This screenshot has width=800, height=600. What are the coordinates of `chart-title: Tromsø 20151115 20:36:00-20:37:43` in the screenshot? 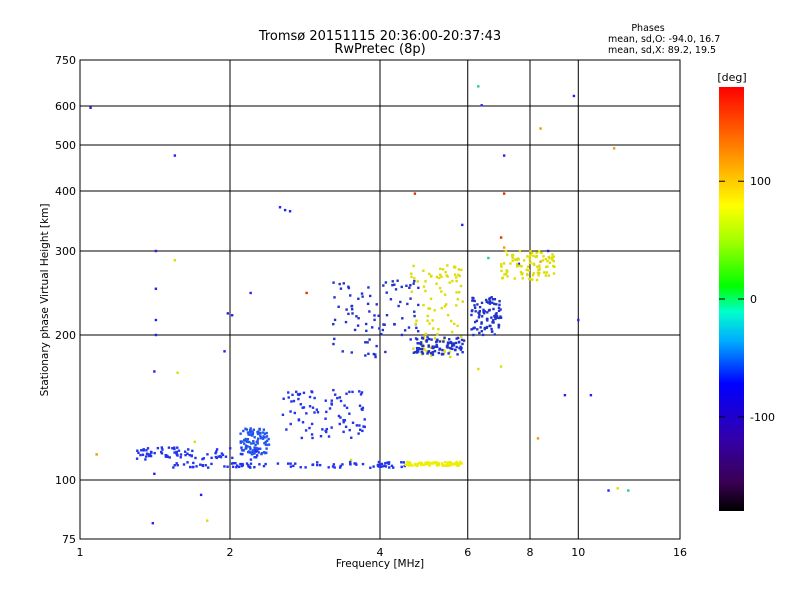 It's located at (379, 36).